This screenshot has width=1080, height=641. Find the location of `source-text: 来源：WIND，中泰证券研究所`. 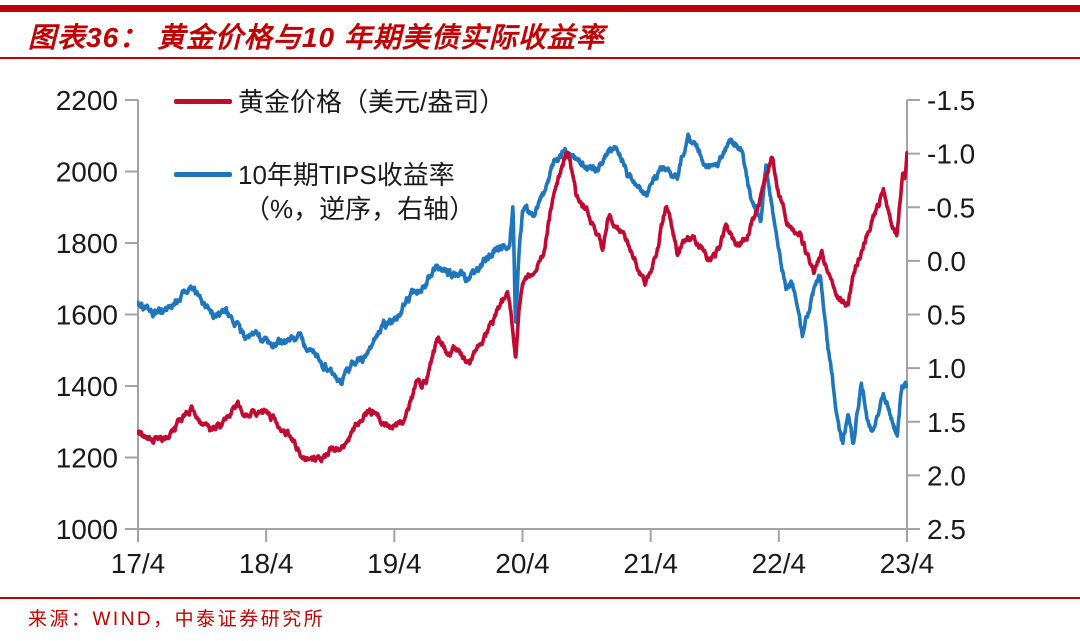

source-text: 来源：WIND，中泰证券研究所 is located at coordinates (177, 619).